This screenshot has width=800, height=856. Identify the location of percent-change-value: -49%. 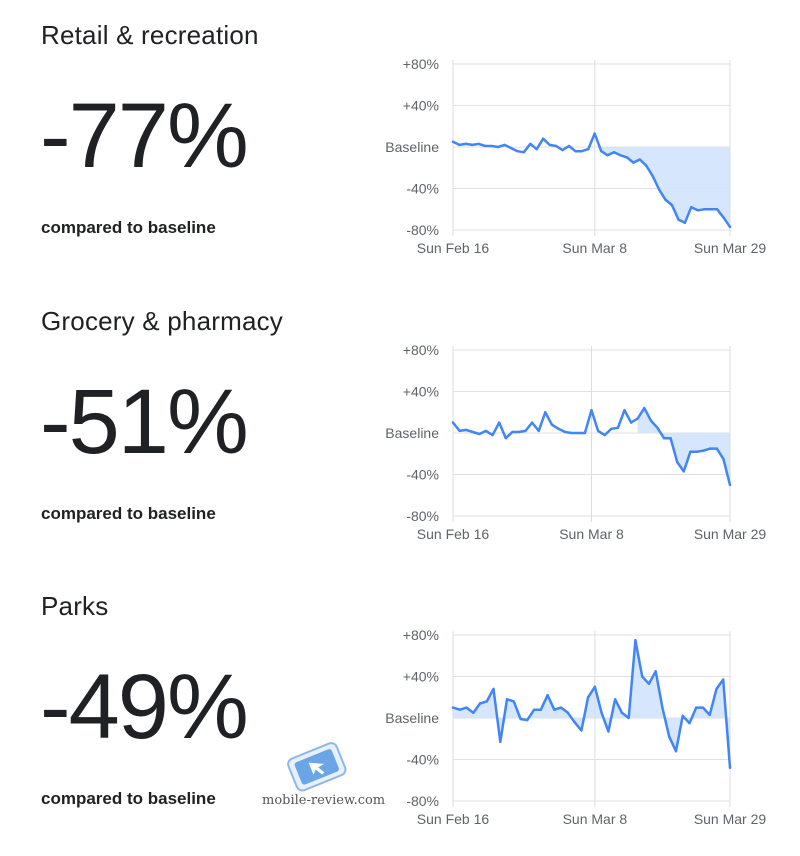
(144, 707).